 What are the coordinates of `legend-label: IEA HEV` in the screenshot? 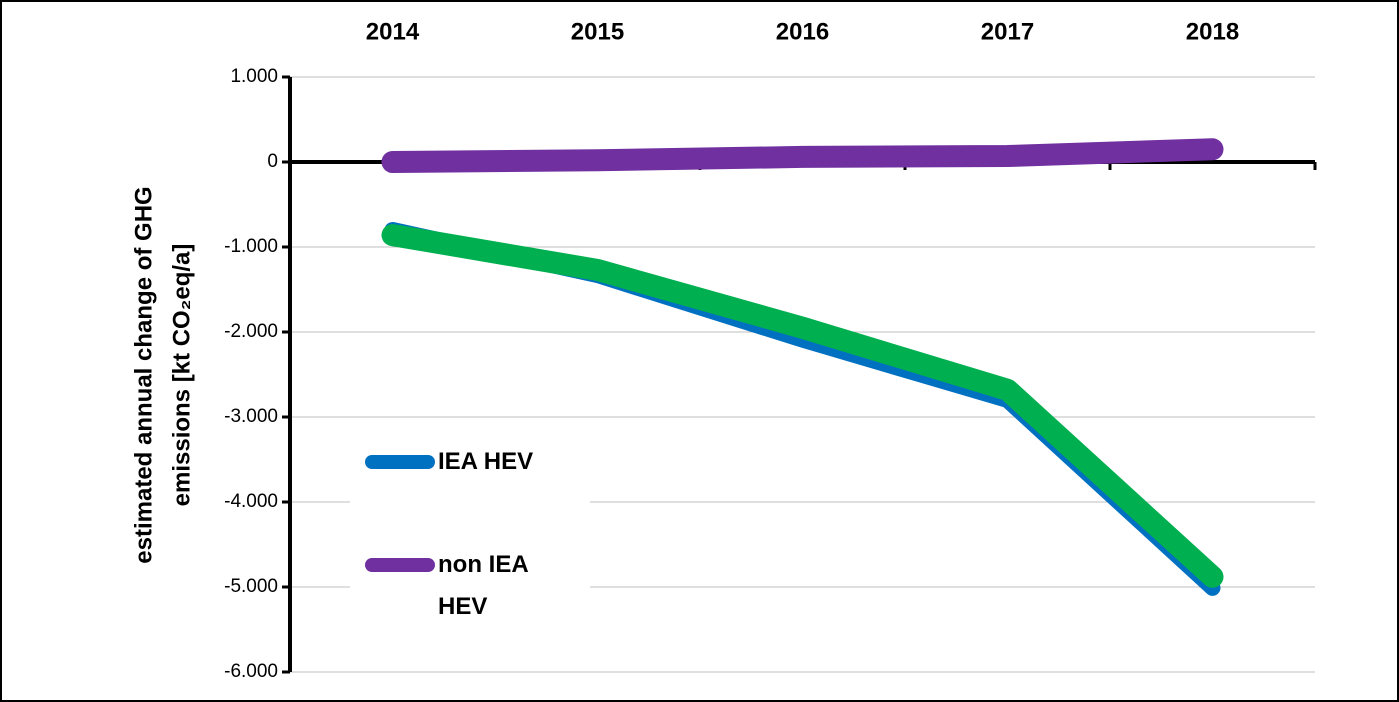 It's located at (486, 461).